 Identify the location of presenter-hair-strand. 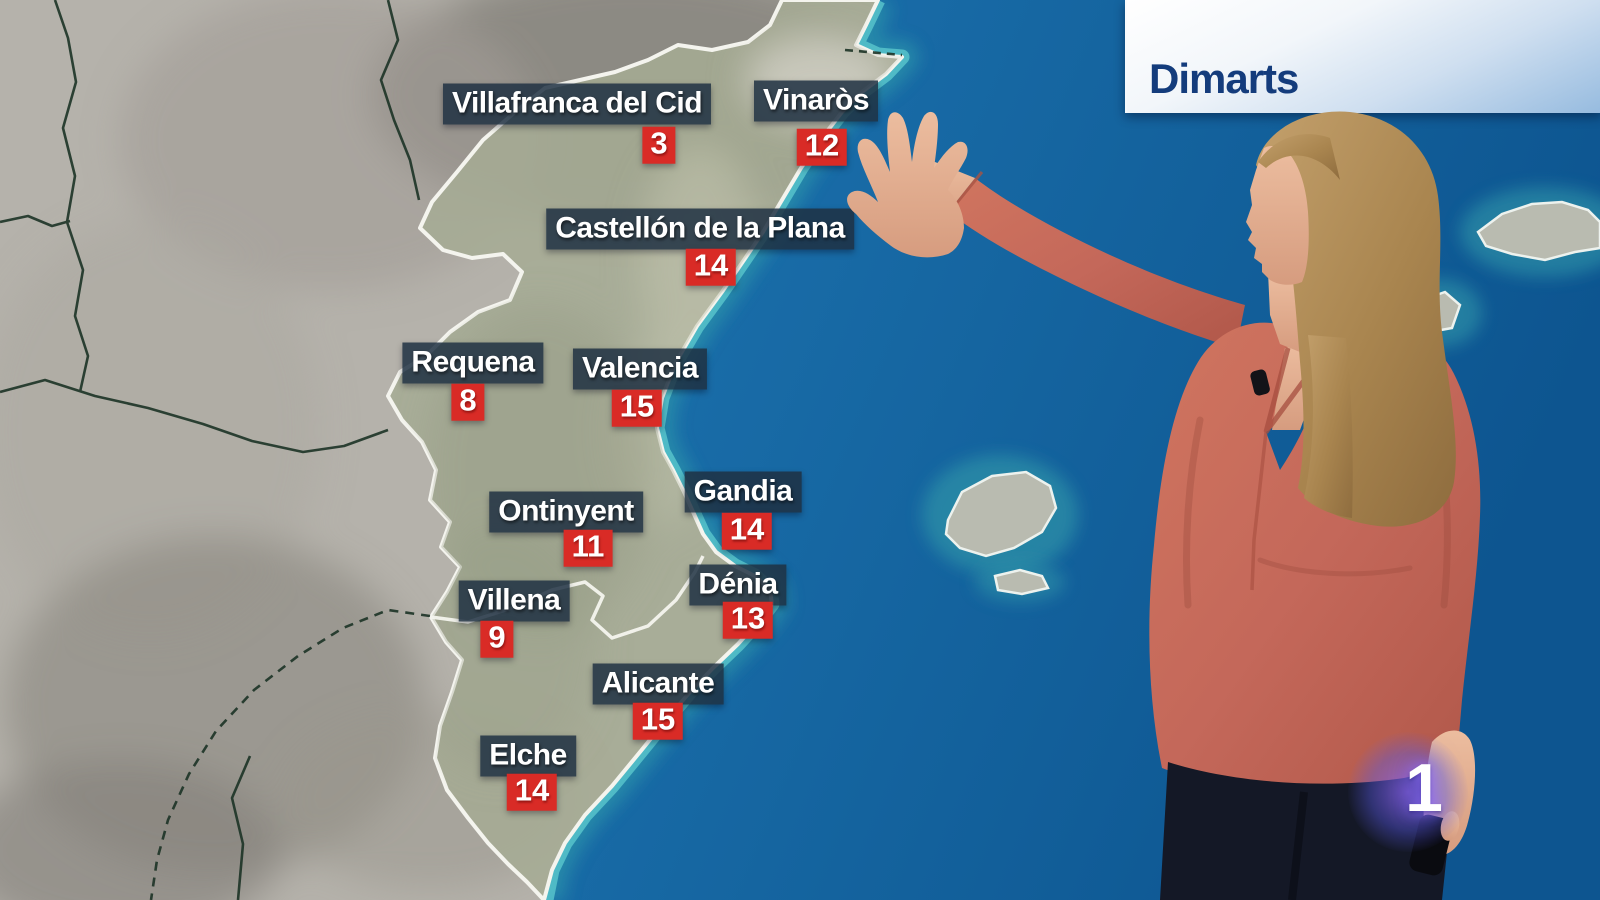
(1328, 426).